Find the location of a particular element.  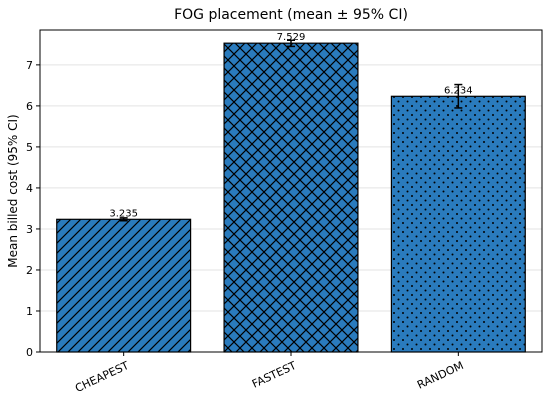

value-label-cheapest: 3.235 is located at coordinates (123, 213).